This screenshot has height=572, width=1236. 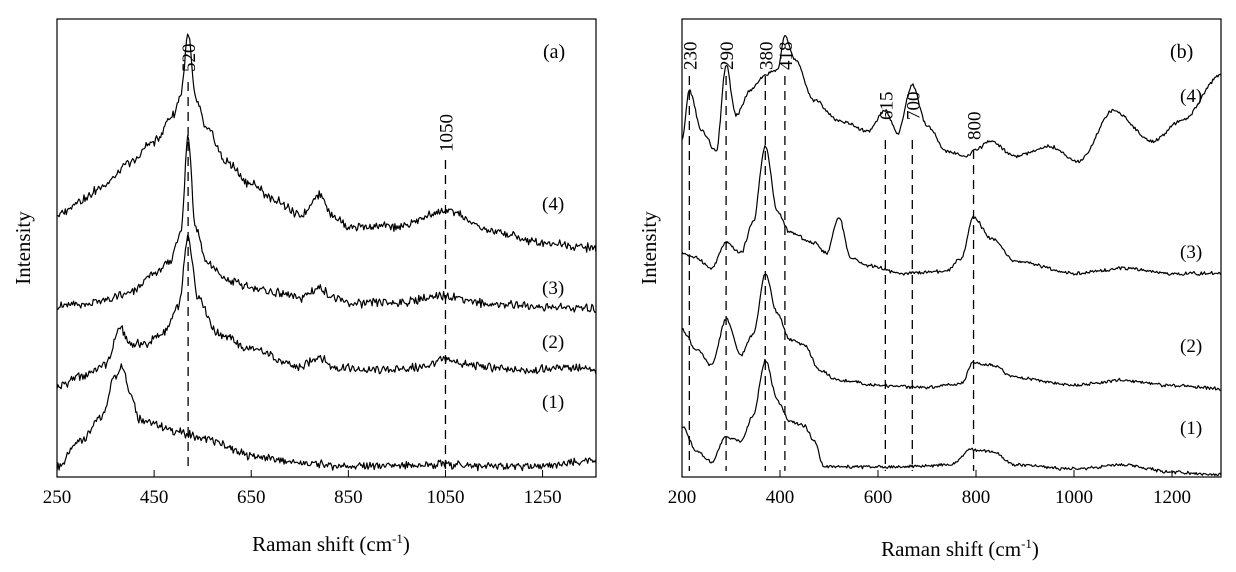 I want to click on peak-marker-label: 418, so click(x=786, y=56).